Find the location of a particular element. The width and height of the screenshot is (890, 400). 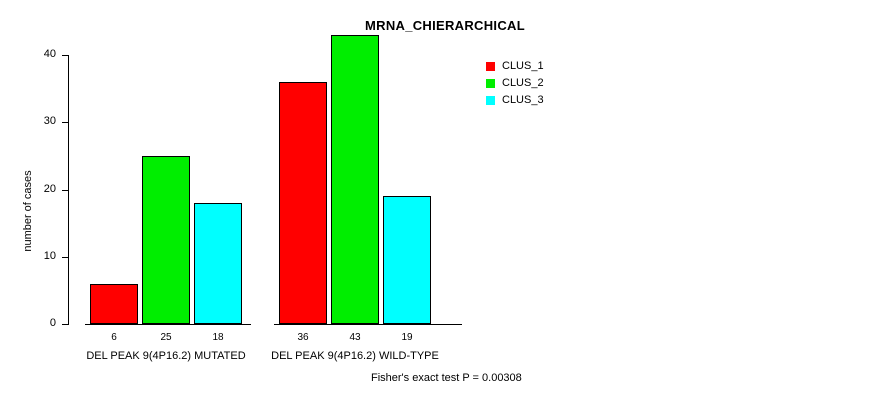

legend-item-label: CLUS_1 is located at coordinates (523, 66).